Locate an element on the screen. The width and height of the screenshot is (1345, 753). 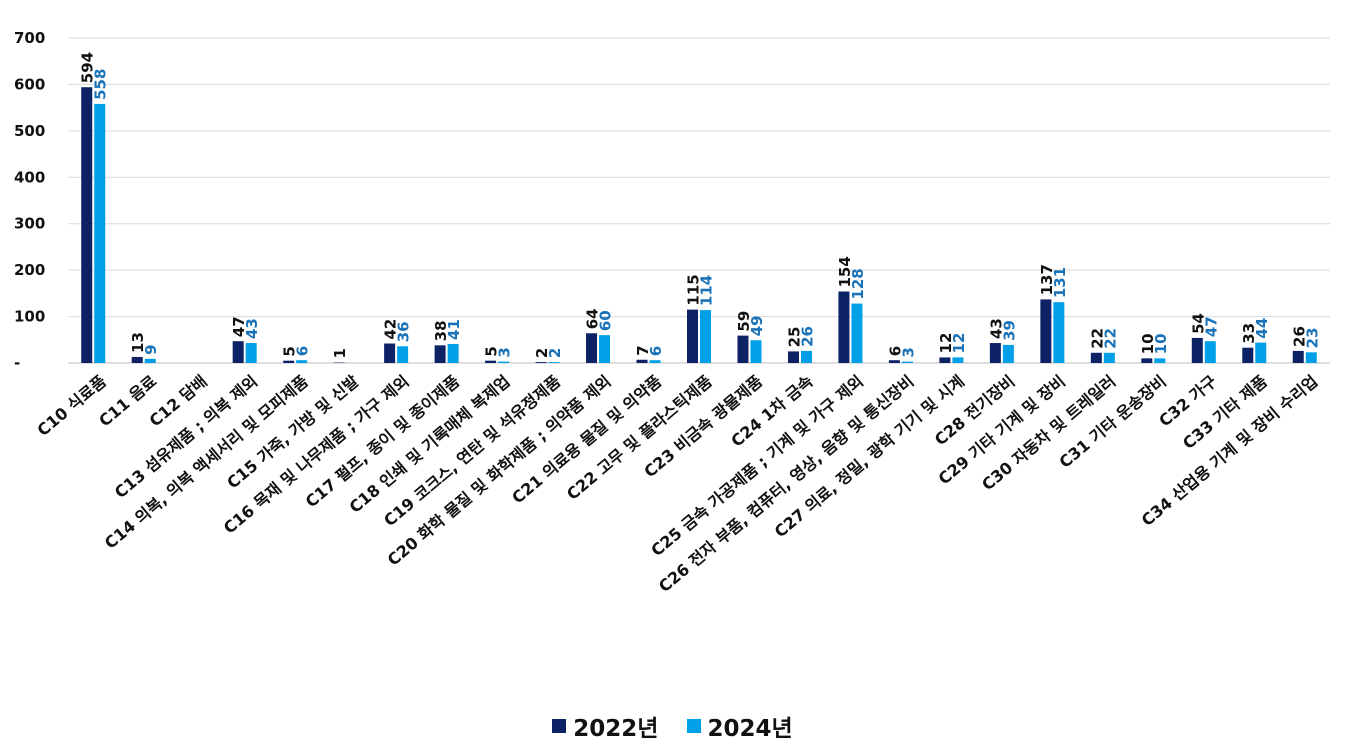
data-label-2022: 22 is located at coordinates (1097, 338).